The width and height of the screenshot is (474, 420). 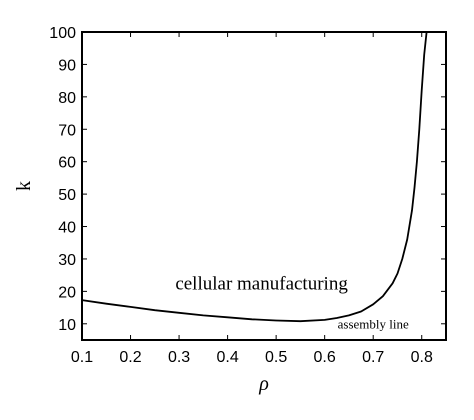 What do you see at coordinates (227, 357) in the screenshot?
I see `x-tick-label: 0.4` at bounding box center [227, 357].